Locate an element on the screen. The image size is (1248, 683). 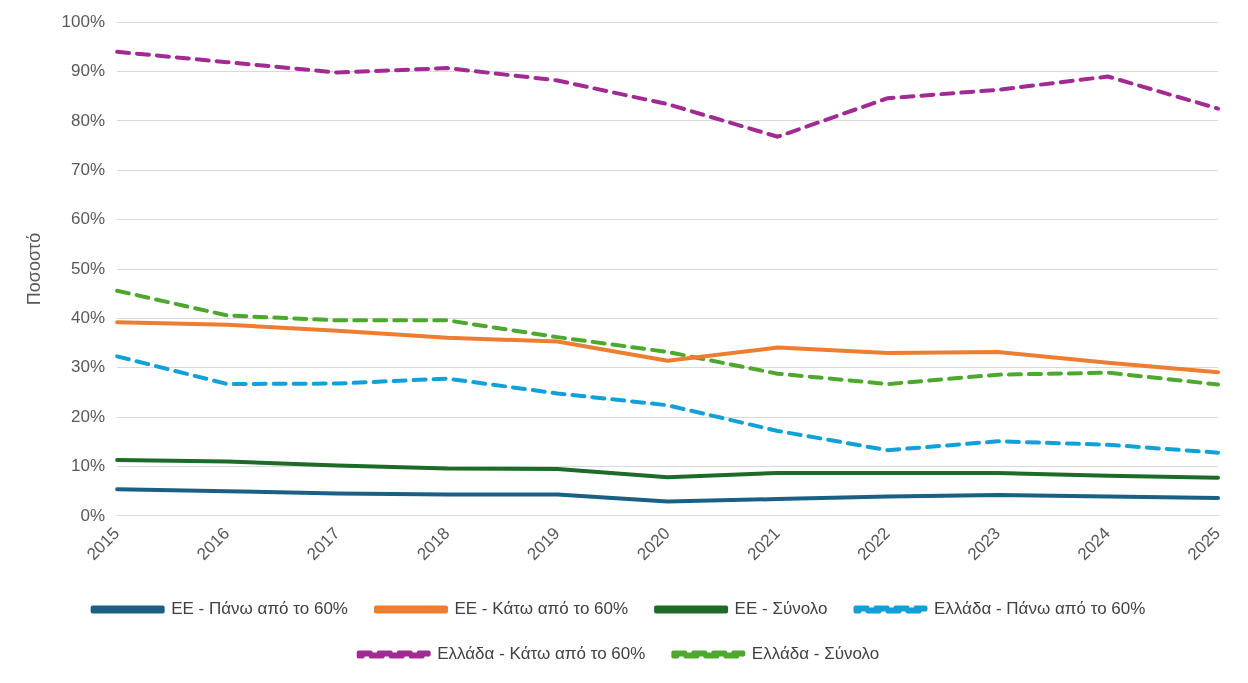
y-tick-label: 20% is located at coordinates (88, 416).